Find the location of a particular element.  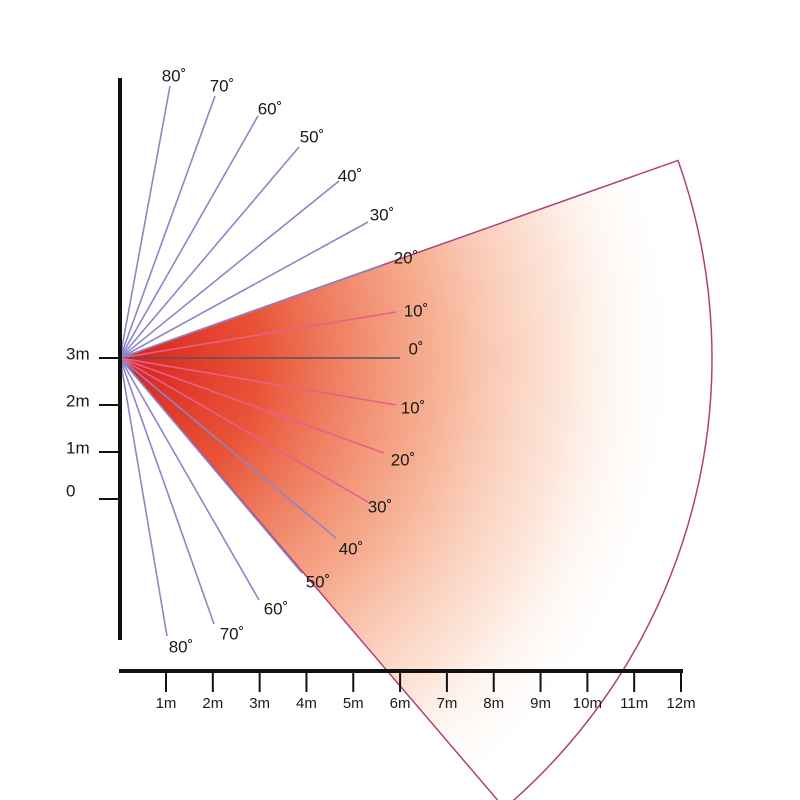

distance-label-4: 4m is located at coordinates (306, 703).